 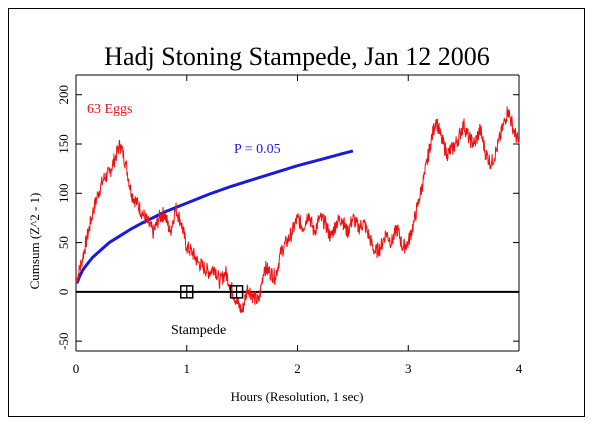 What do you see at coordinates (63, 292) in the screenshot?
I see `y-tick-label: 0` at bounding box center [63, 292].